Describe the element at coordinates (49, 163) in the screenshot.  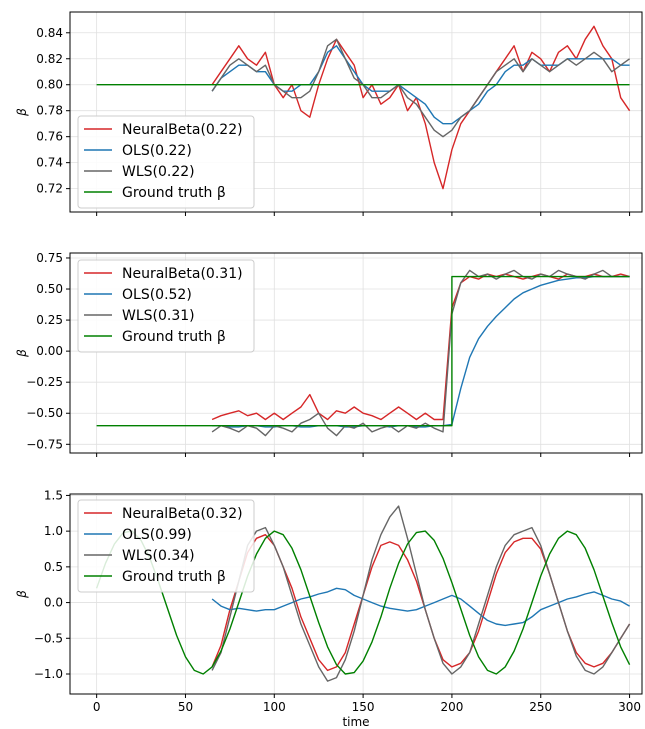
I see `y-tick-label: 0.74` at that location.